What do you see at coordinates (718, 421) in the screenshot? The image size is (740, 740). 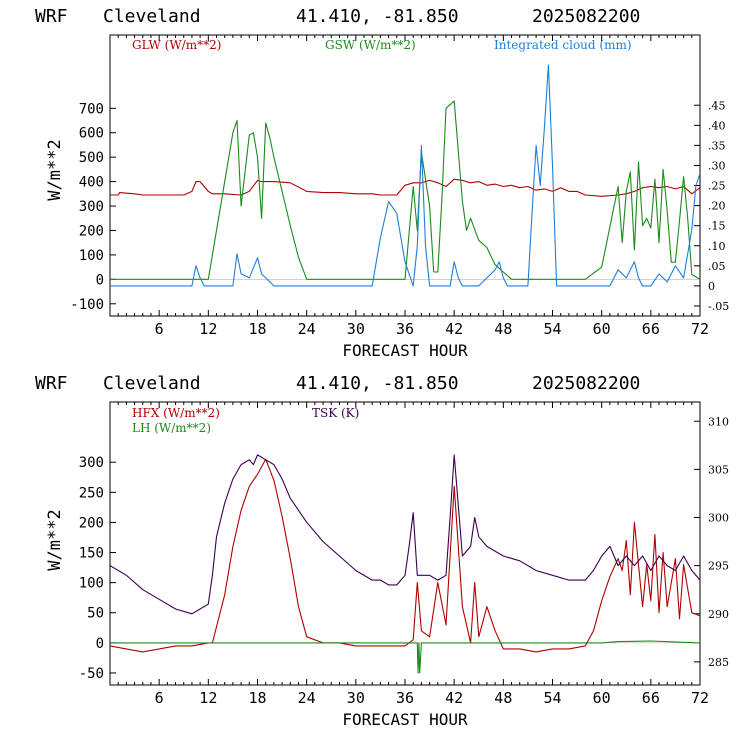 I see `y2-tick-label: 310` at bounding box center [718, 421].